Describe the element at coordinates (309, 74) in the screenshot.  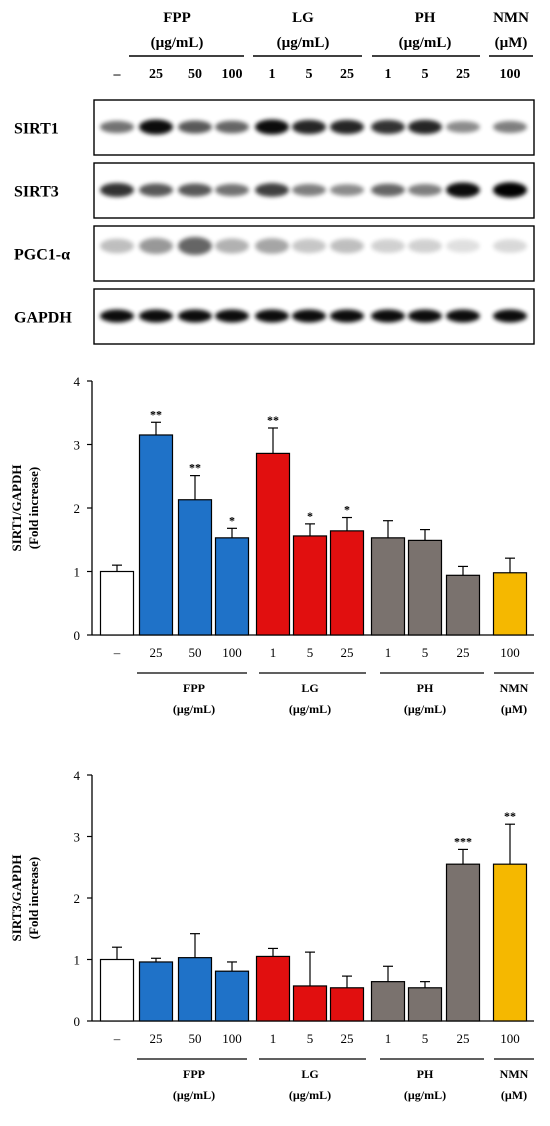
I see `blot-lane-label: 5` at that location.